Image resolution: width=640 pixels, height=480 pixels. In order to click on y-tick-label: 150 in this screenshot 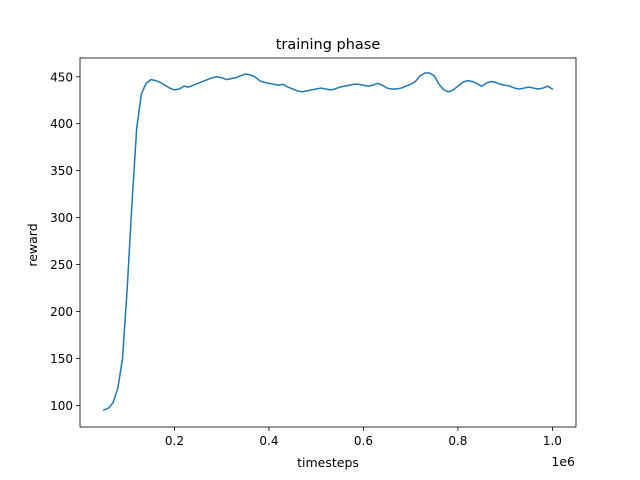, I will do `click(61, 359)`.